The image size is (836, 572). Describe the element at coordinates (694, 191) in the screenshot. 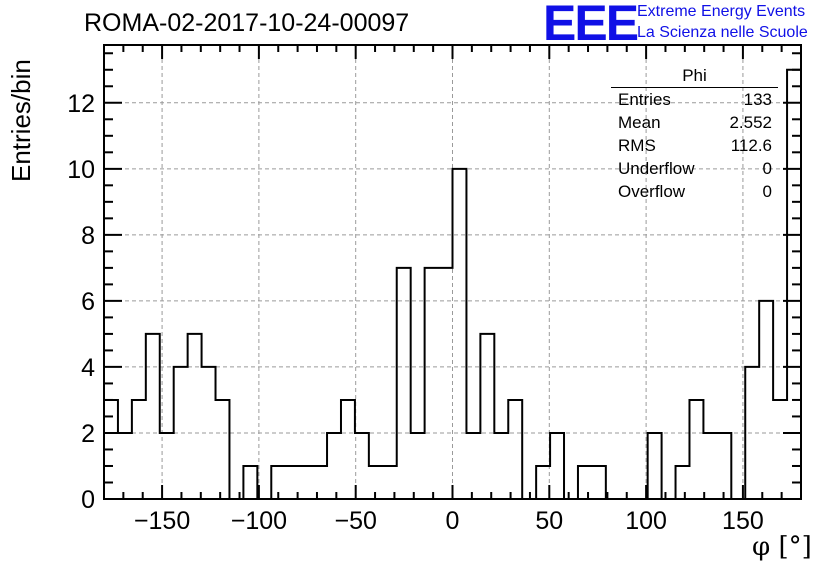

I see `stats-row-overflow: Overflow 0` at that location.